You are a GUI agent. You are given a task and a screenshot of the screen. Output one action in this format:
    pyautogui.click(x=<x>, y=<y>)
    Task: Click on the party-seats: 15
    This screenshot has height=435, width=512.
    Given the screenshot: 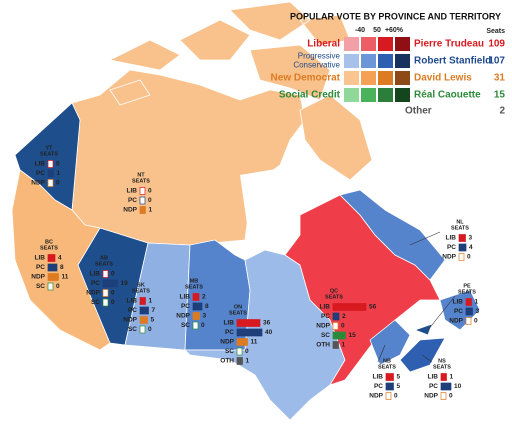 What is the action you would take?
    pyautogui.click(x=500, y=95)
    